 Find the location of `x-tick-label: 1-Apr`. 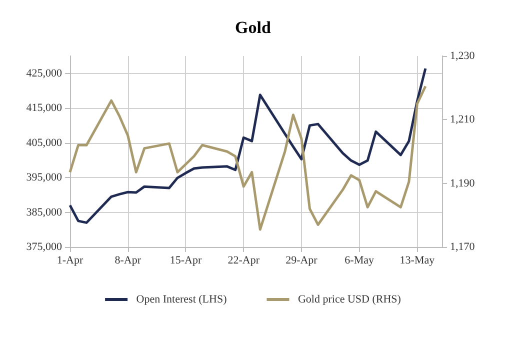

x-tick-label: 1-Apr is located at coordinates (70, 260).